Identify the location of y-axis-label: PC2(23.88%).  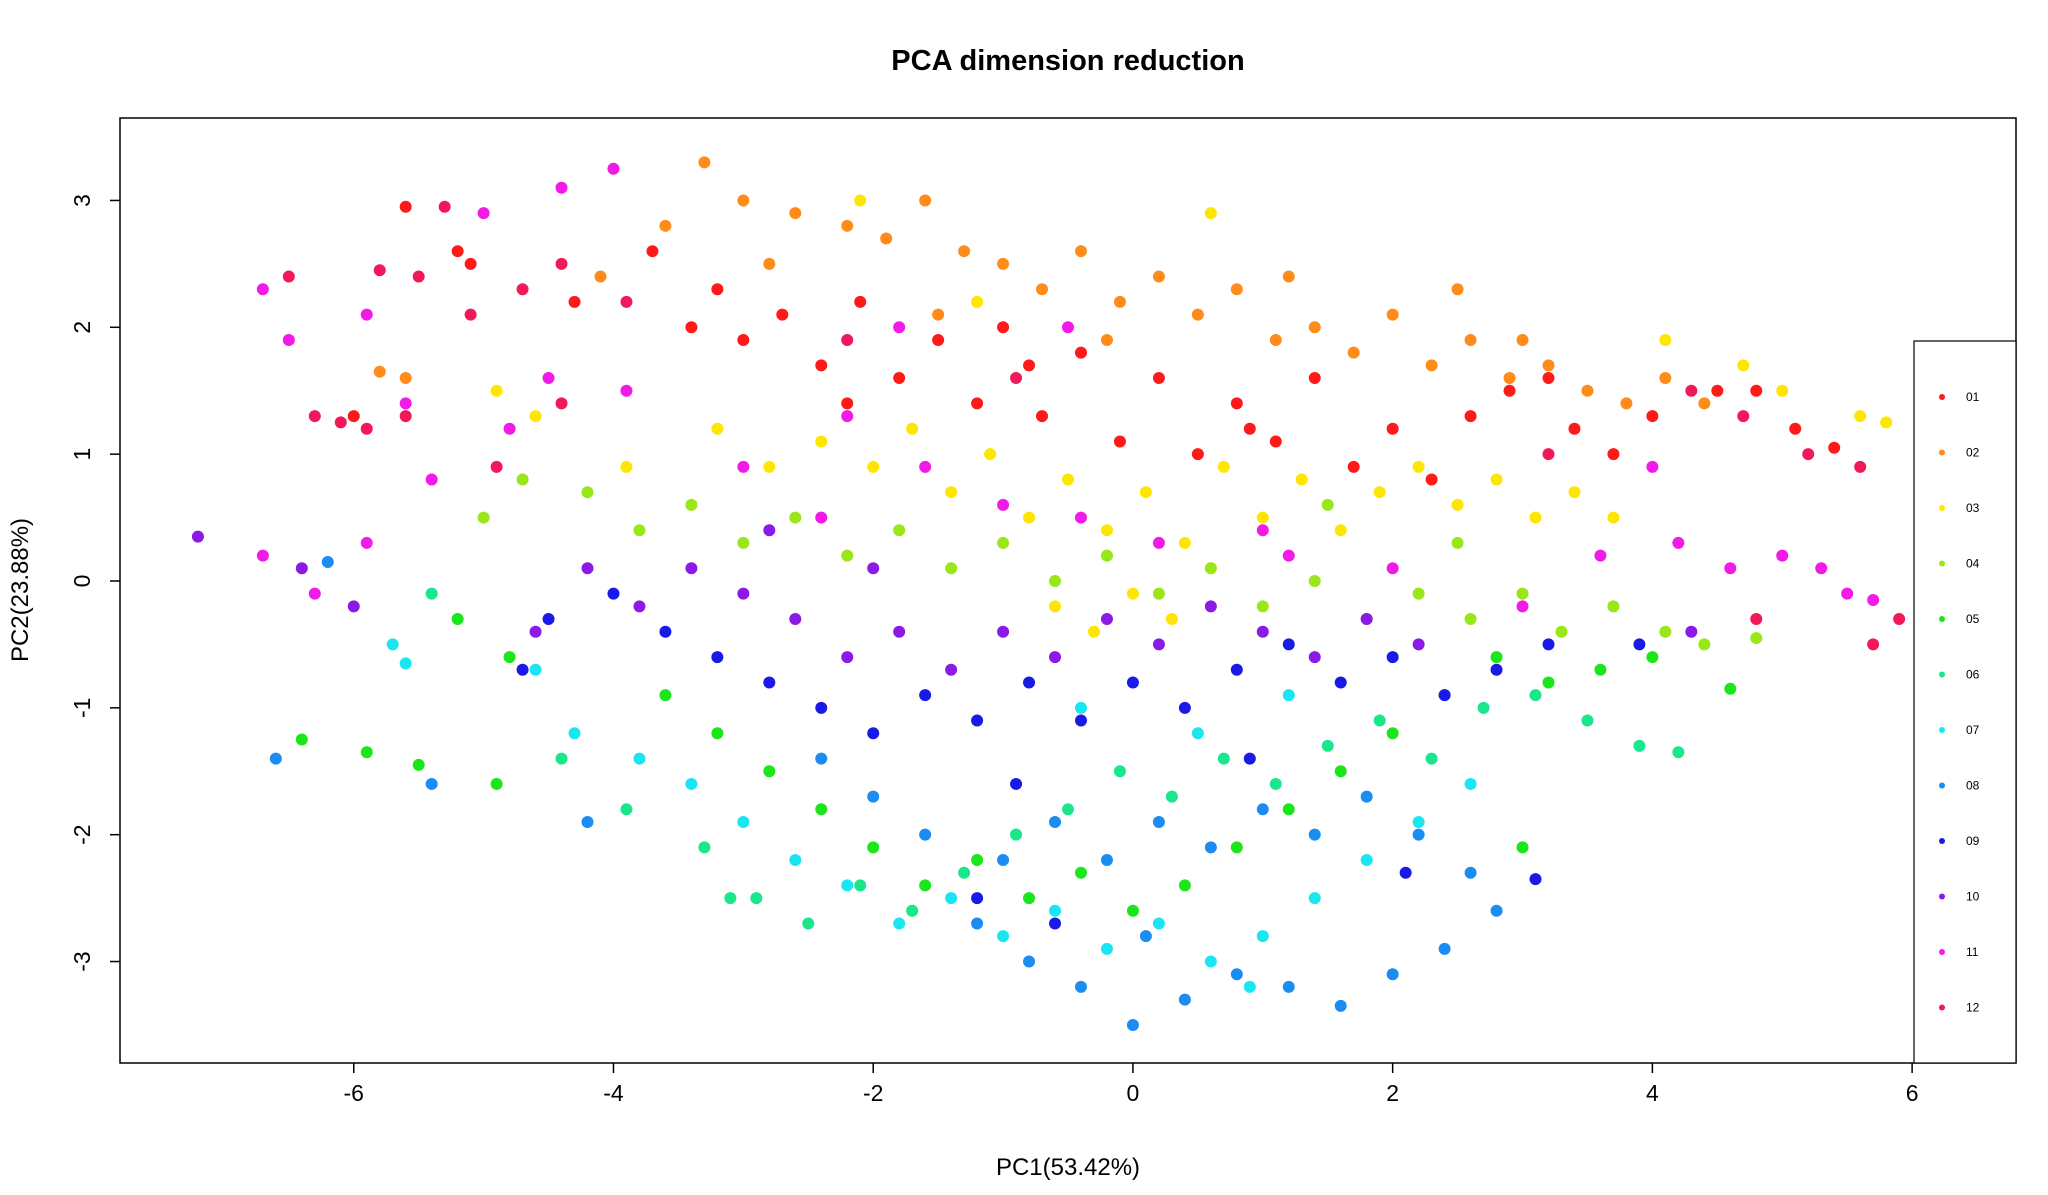
(20, 590).